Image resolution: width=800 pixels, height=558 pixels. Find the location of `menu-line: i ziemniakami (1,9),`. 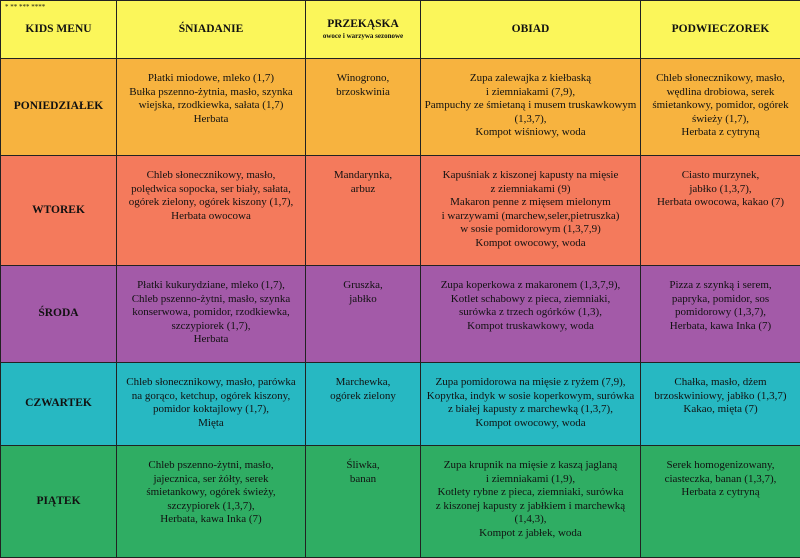

menu-line: i ziemniakami (1,9), is located at coordinates (530, 480).